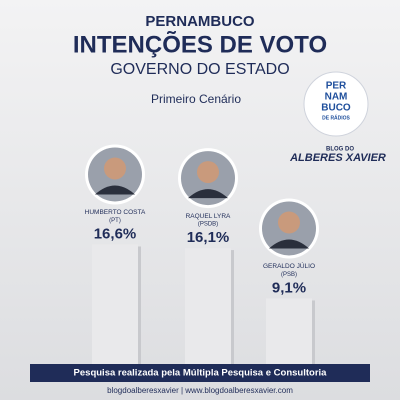 The height and width of the screenshot is (405, 400). Describe the element at coordinates (289, 287) in the screenshot. I see `value-label: 9,1%` at that location.